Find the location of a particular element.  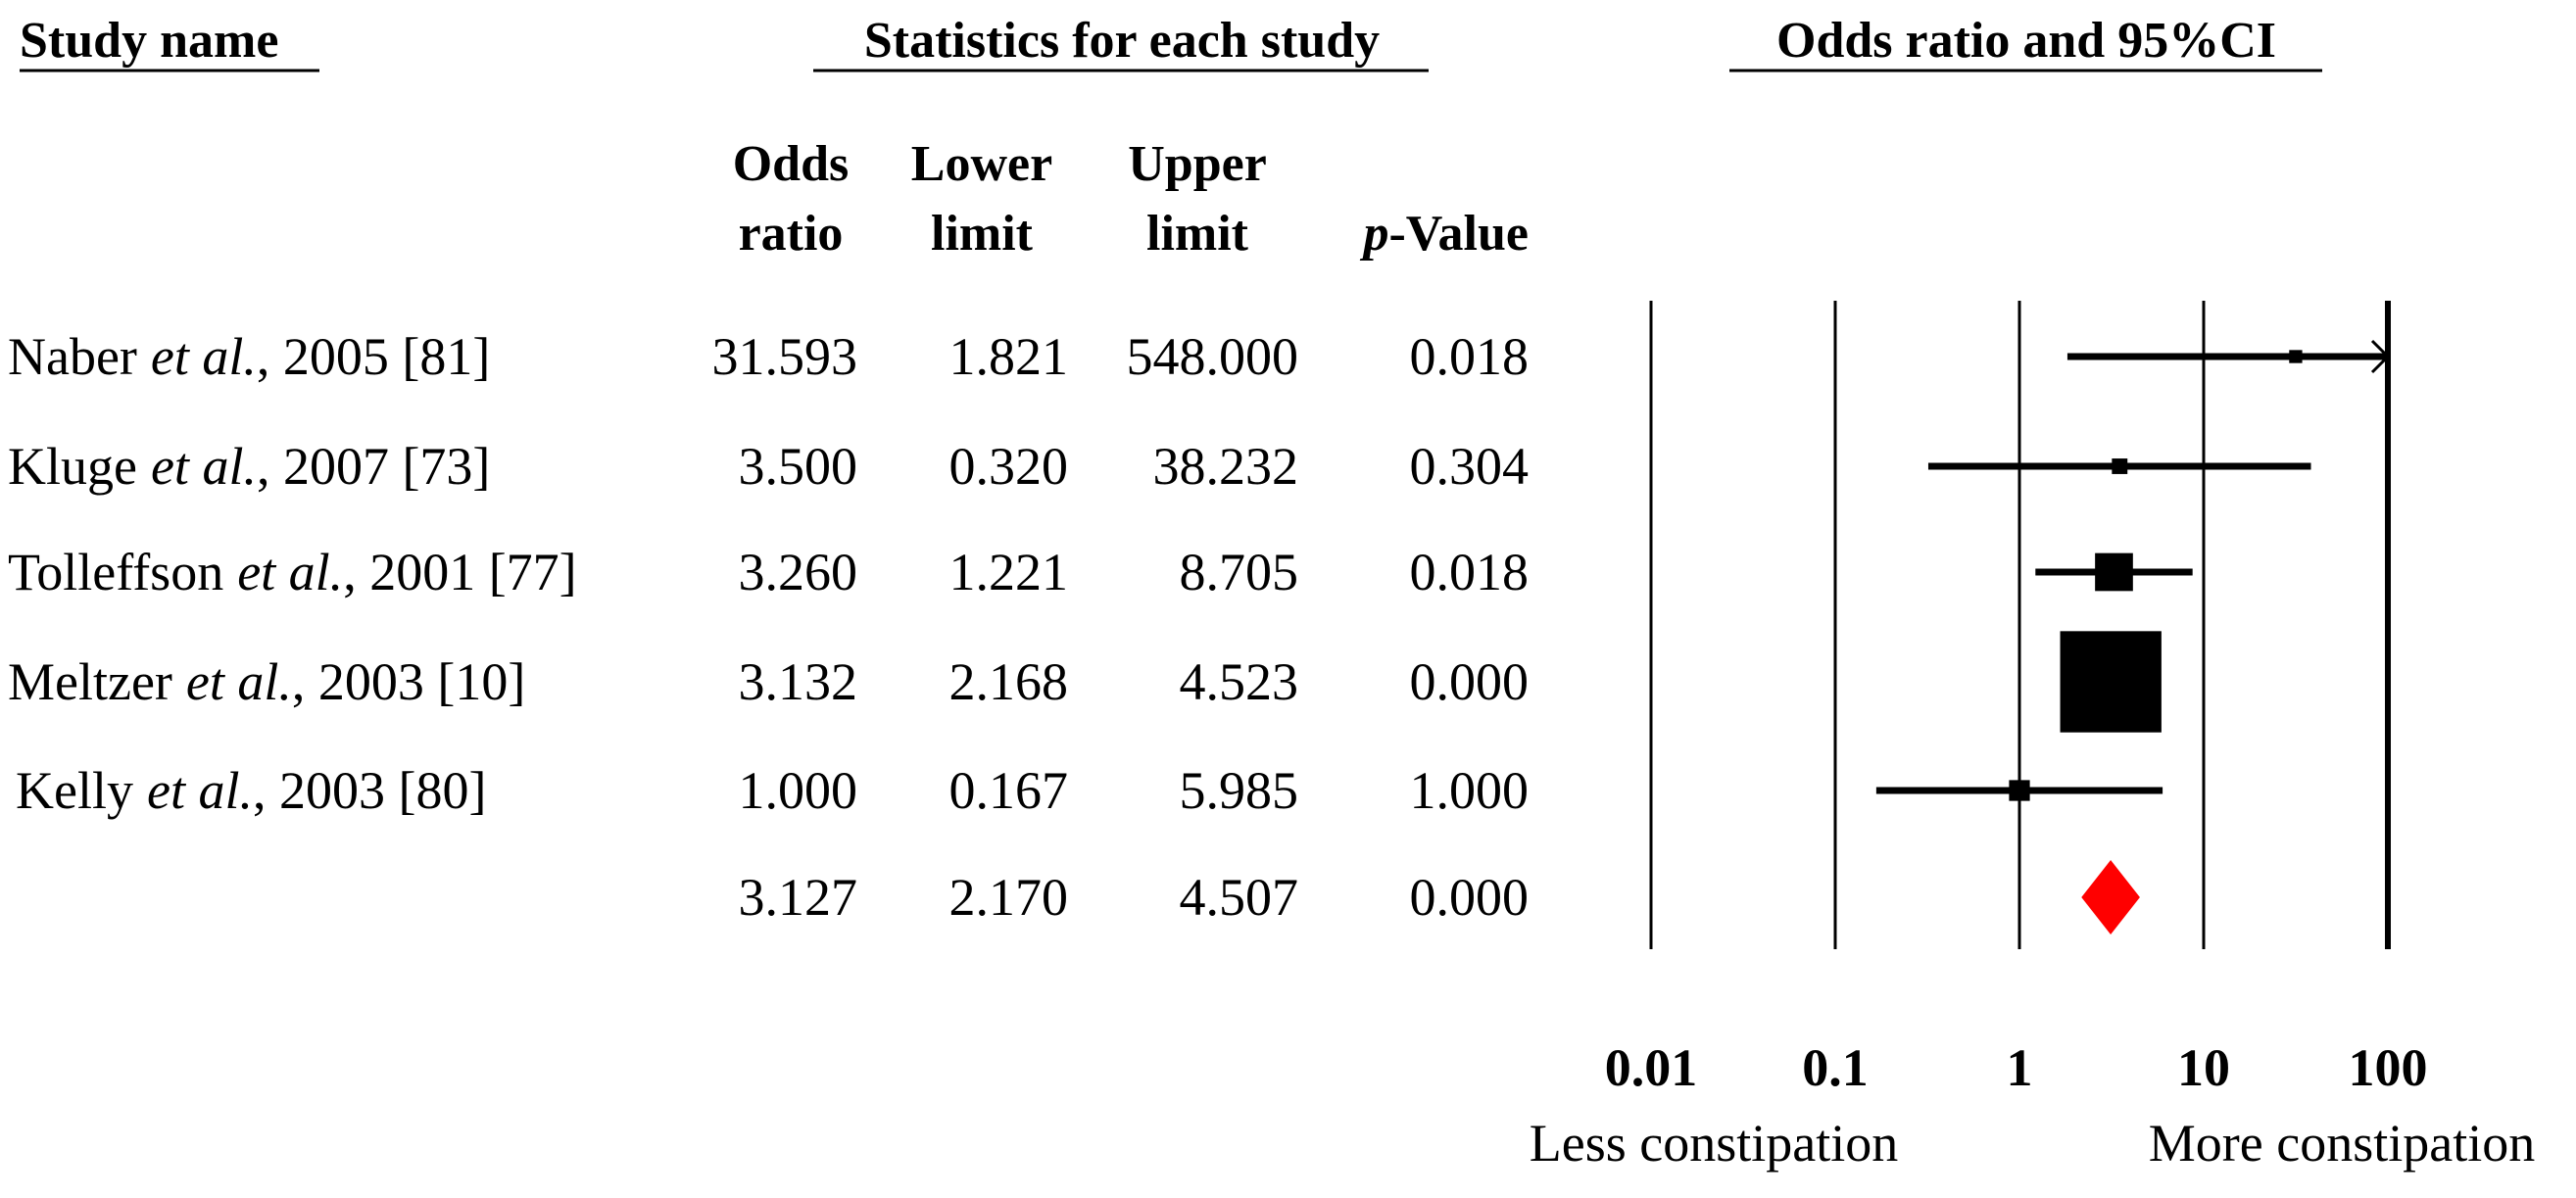

author: Tolleffson is located at coordinates (115, 572).